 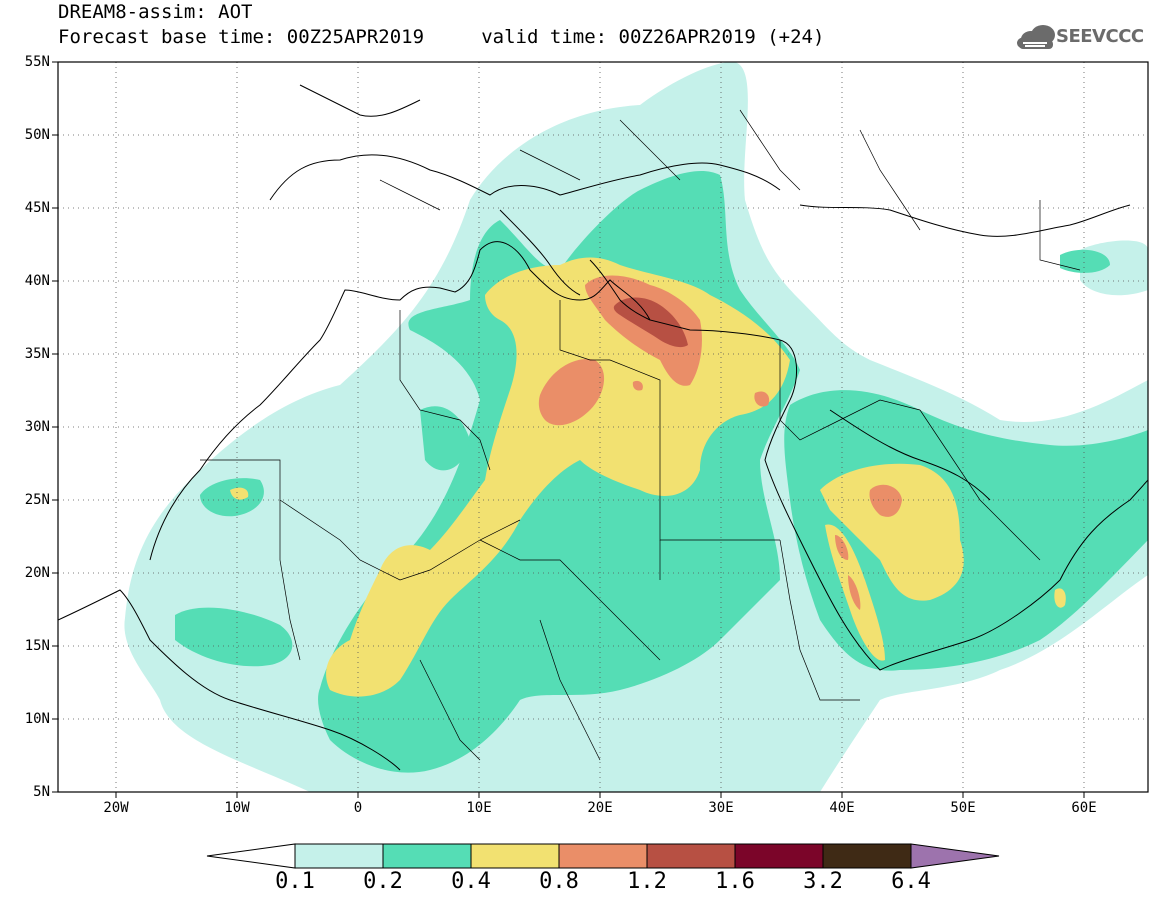 I want to click on colorbar-label-0.1: 0.1, so click(x=295, y=881).